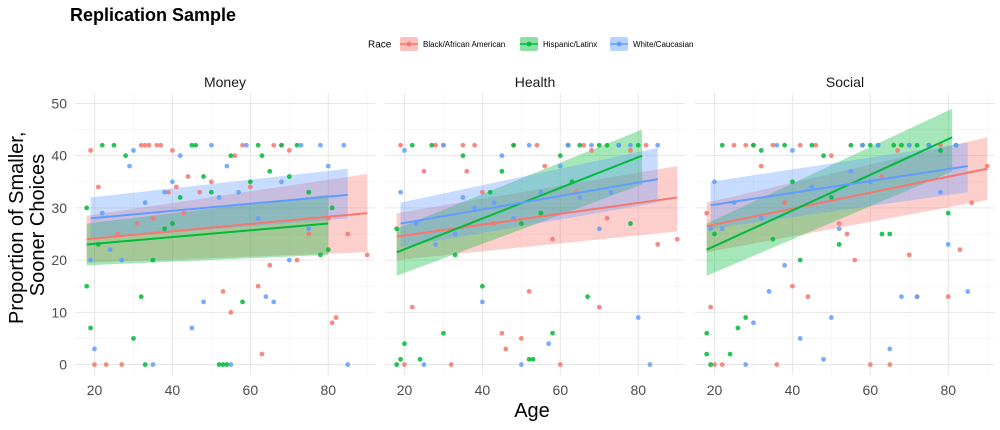 The height and width of the screenshot is (430, 1000). I want to click on legend-title: Race, so click(380, 45).